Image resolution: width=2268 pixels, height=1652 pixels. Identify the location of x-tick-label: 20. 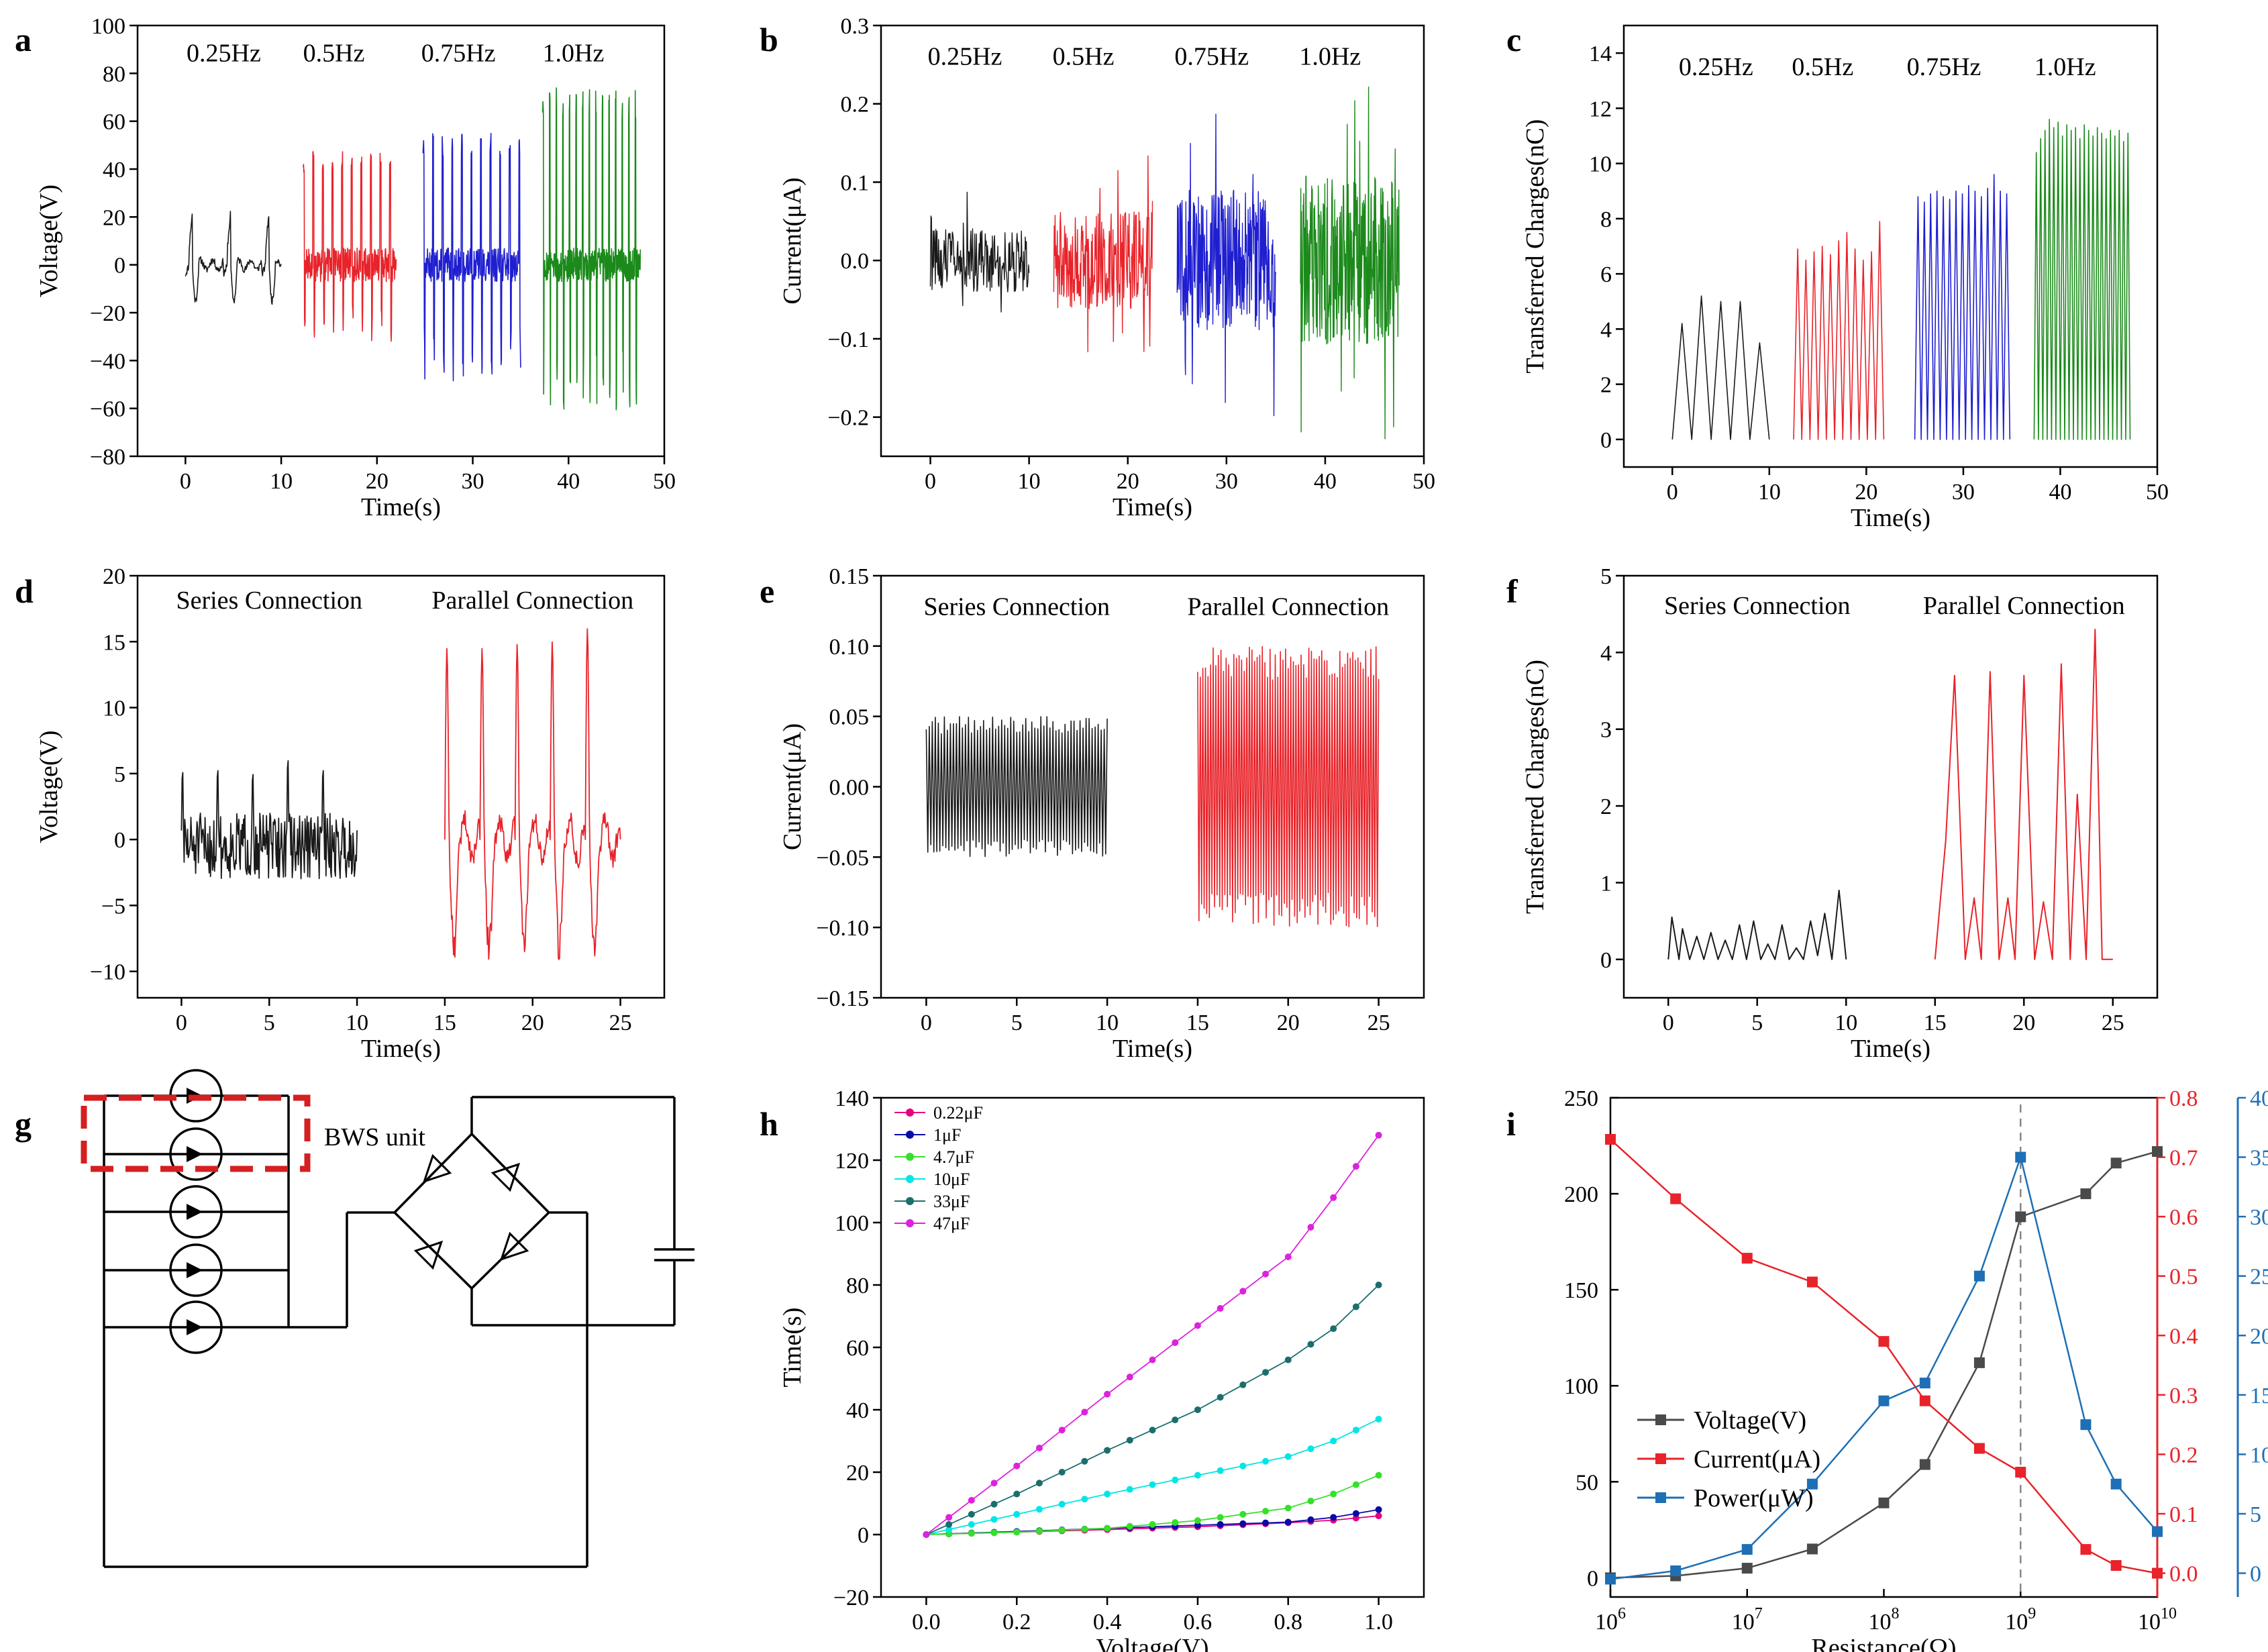
(532, 1023).